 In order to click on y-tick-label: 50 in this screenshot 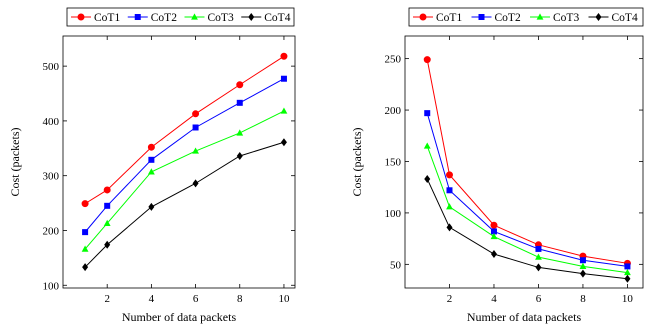, I will do `click(396, 265)`.